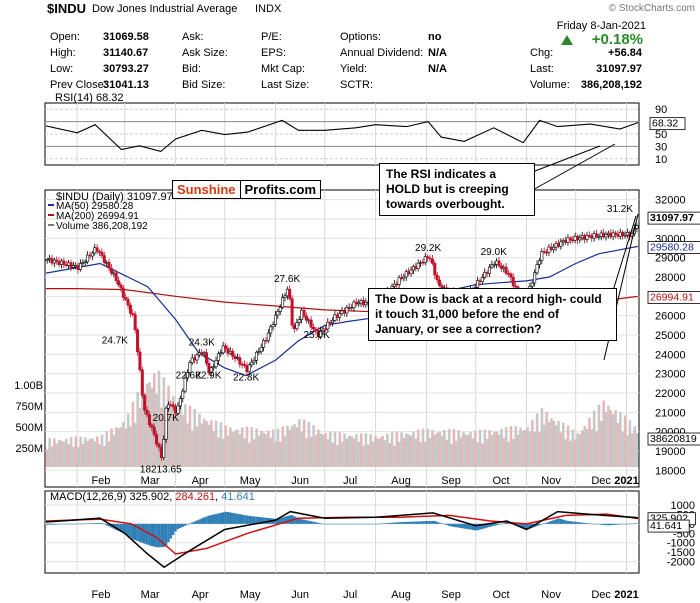 The width and height of the screenshot is (700, 603). What do you see at coordinates (437, 69) in the screenshot?
I see `quote-value: N/A` at bounding box center [437, 69].